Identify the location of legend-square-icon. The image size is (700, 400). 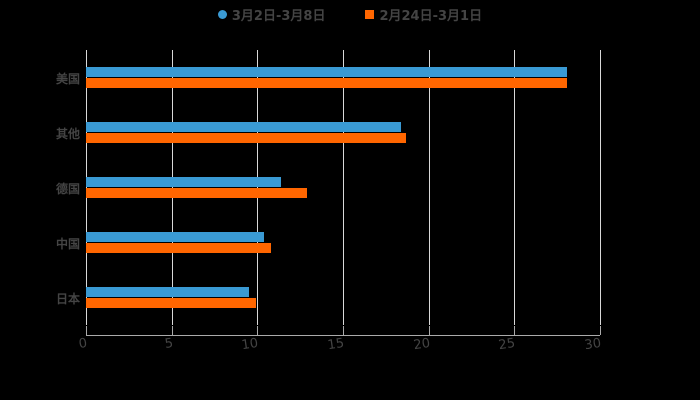
(370, 14).